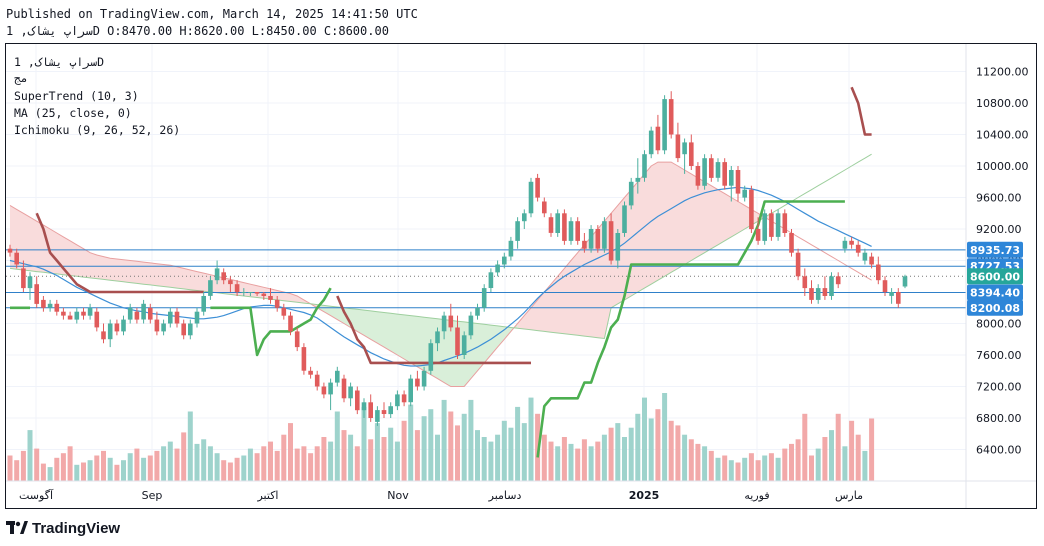 The width and height of the screenshot is (1044, 546). What do you see at coordinates (76, 96) in the screenshot?
I see `legend-supertrend: SuperTrend (10, 3)` at bounding box center [76, 96].